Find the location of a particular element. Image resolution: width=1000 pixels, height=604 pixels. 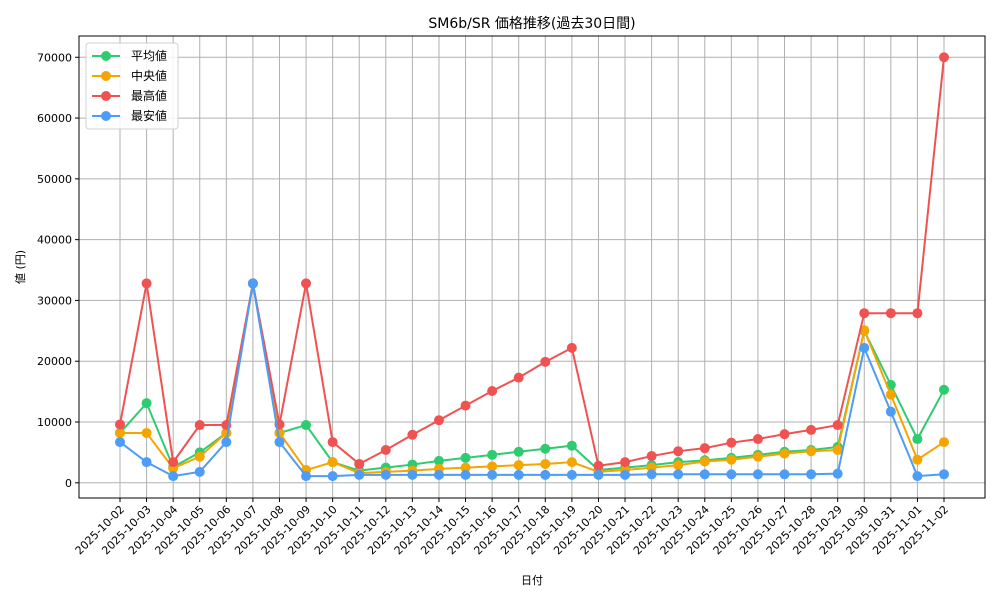

y-tick-label: 30000 is located at coordinates (54, 300).